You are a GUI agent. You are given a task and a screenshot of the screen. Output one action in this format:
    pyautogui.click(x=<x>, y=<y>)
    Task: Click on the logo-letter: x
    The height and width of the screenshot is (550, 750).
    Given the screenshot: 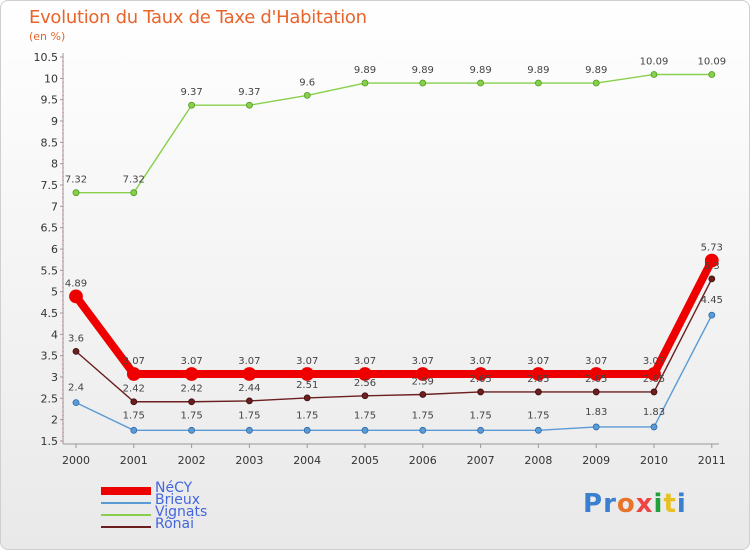 What is the action you would take?
    pyautogui.click(x=644, y=504)
    